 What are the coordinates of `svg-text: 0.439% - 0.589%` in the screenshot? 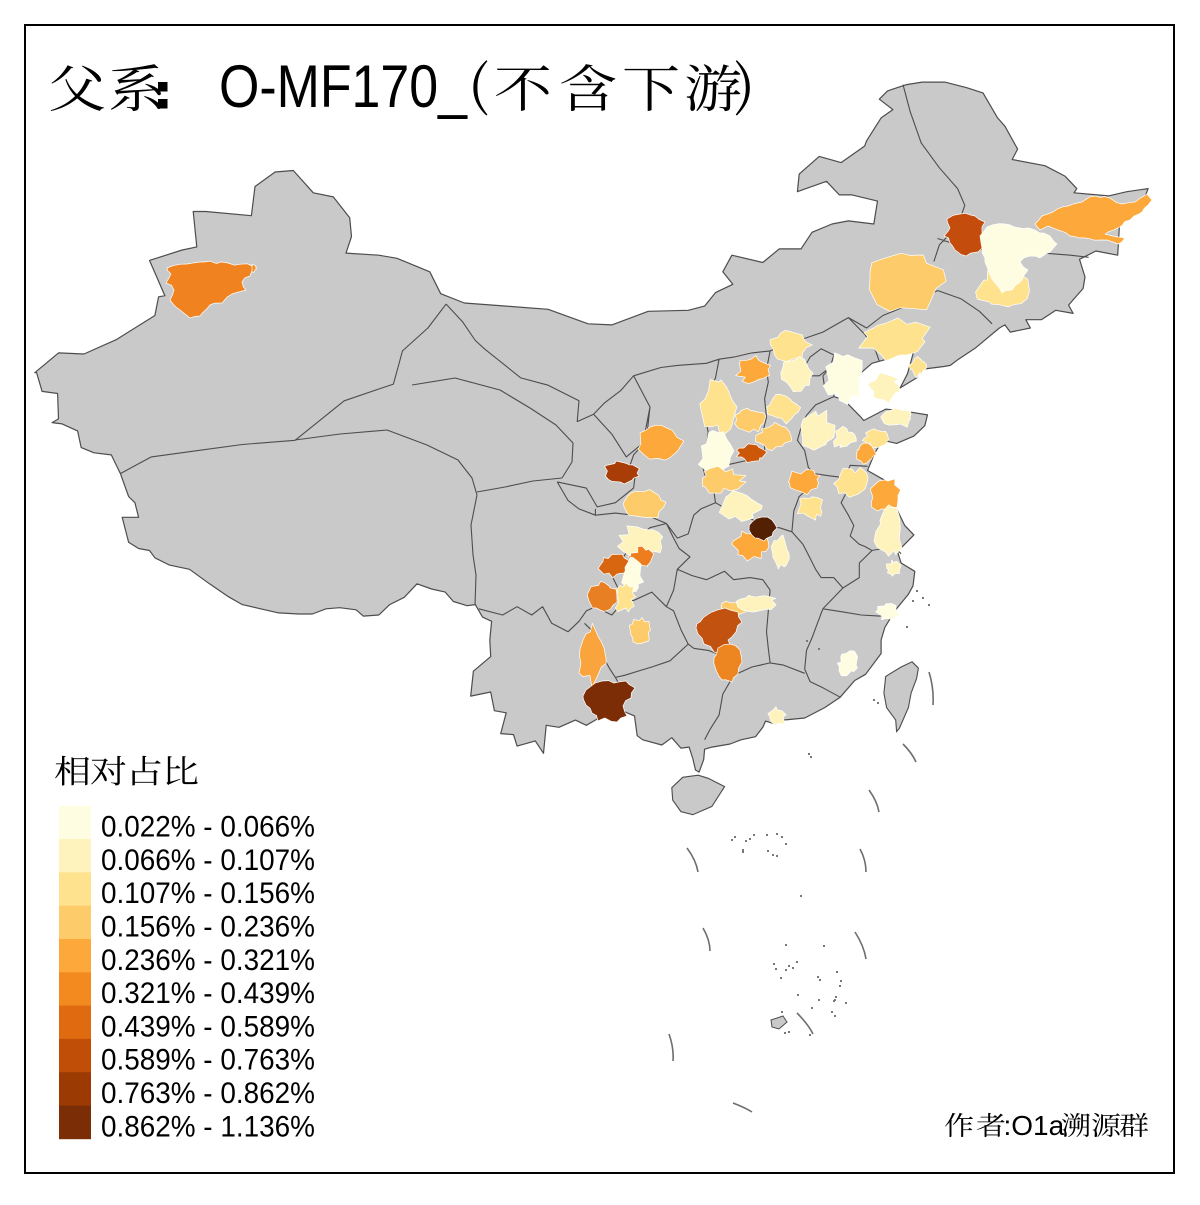 It's located at (208, 1027).